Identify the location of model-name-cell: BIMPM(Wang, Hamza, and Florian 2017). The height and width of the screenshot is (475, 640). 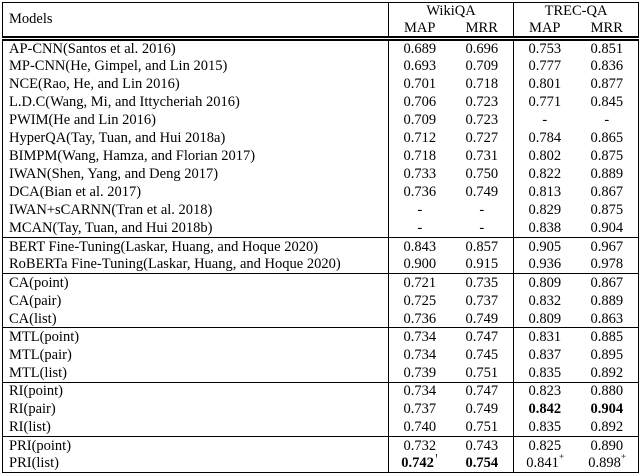
(132, 156).